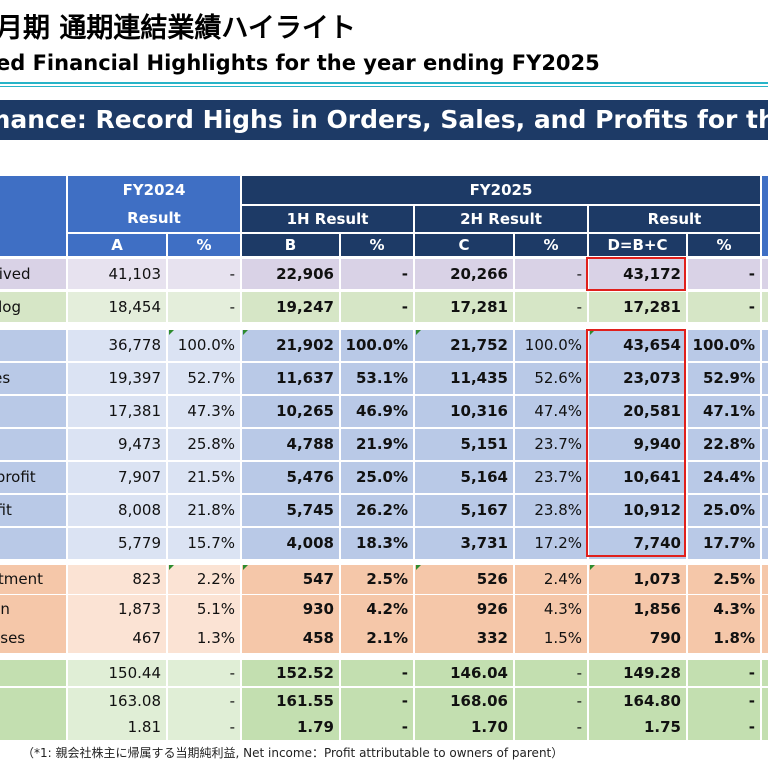 The height and width of the screenshot is (768, 768). Describe the element at coordinates (724, 245) in the screenshot. I see `header-col-d-pct: %` at that location.